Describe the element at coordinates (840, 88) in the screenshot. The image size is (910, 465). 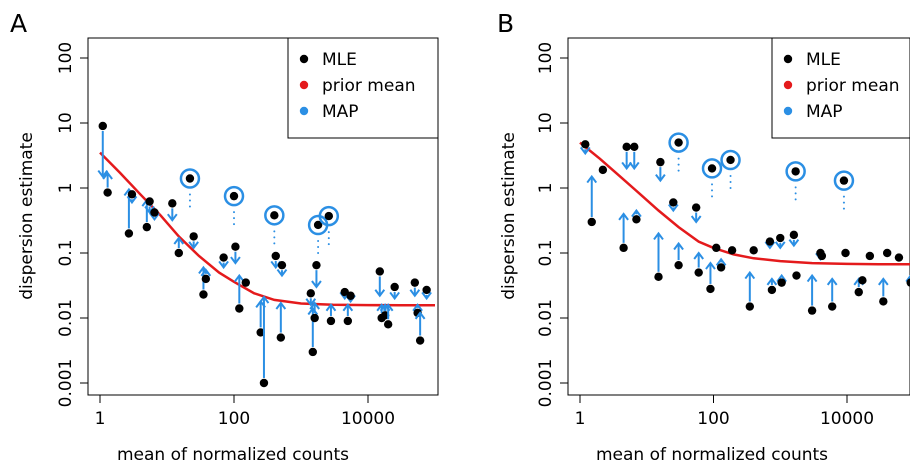
I see `legend: MLE prior mean MAP` at that location.